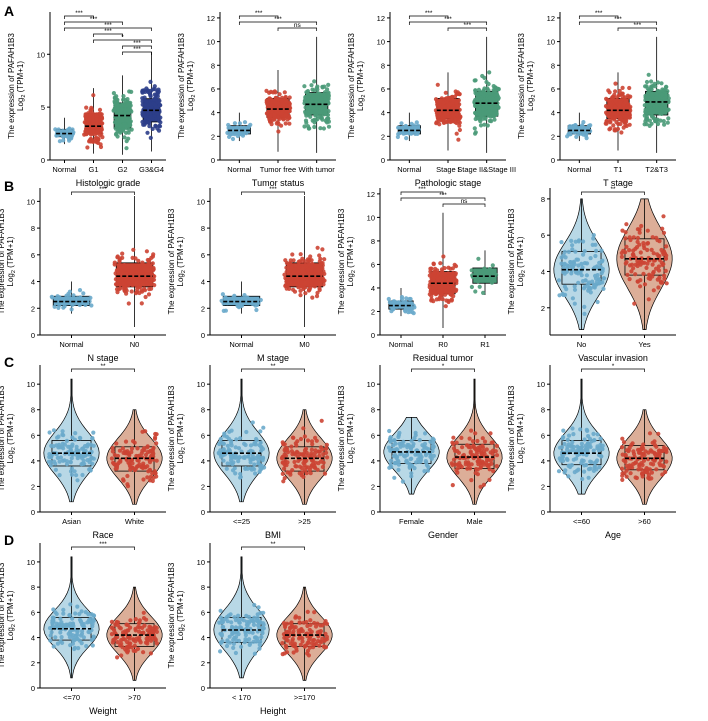 The height and width of the screenshot is (721, 708). I want to click on y-tick-label: 8, so click(203, 587).